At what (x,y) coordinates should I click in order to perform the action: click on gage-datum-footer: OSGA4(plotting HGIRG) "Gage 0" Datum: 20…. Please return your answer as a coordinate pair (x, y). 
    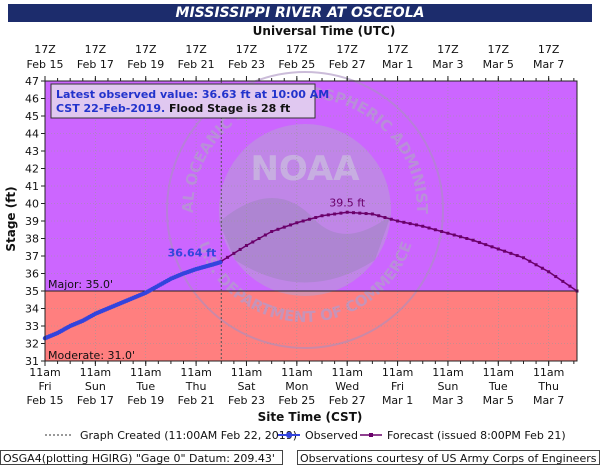
    Looking at the image, I should click on (141, 457).